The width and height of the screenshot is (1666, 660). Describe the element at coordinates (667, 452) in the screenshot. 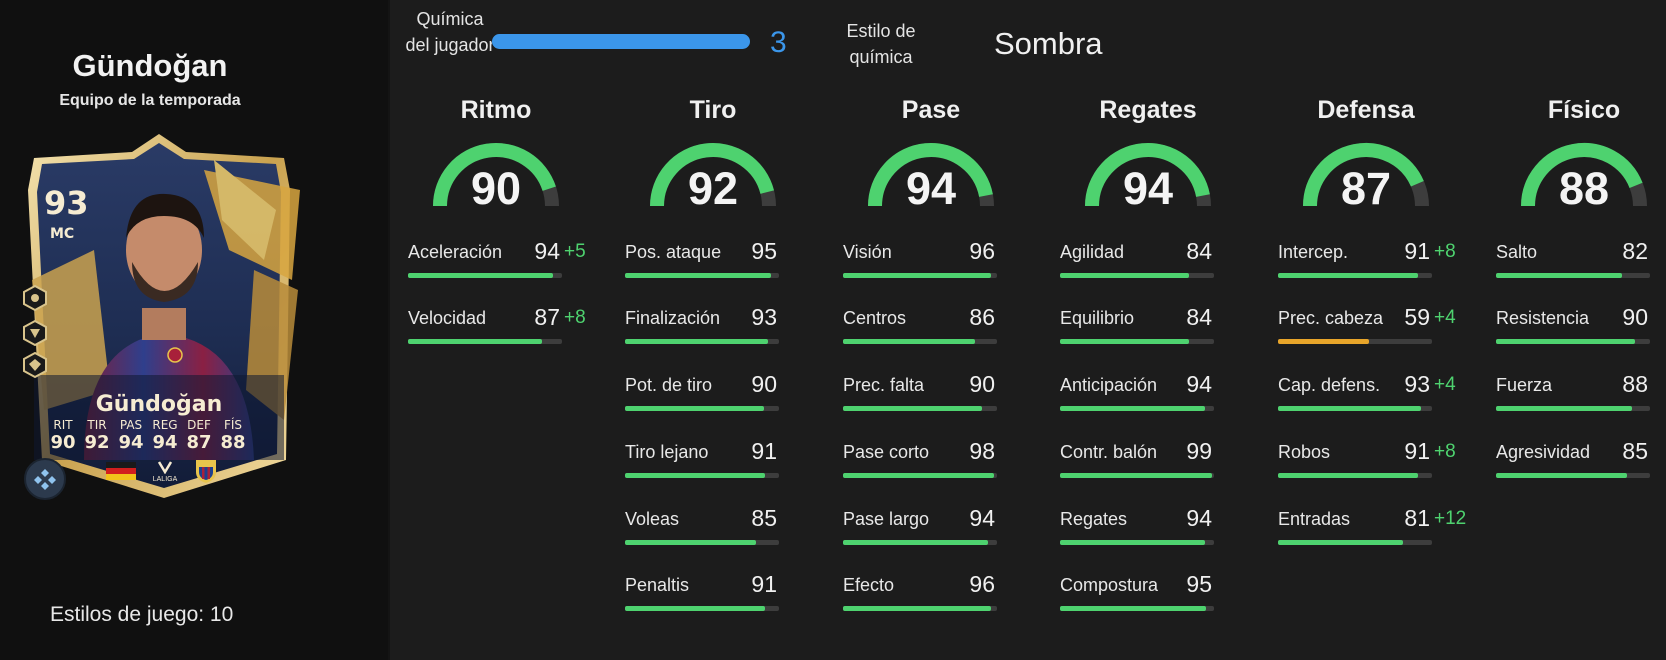

I see `attribute-name: Tiro lejano` at that location.